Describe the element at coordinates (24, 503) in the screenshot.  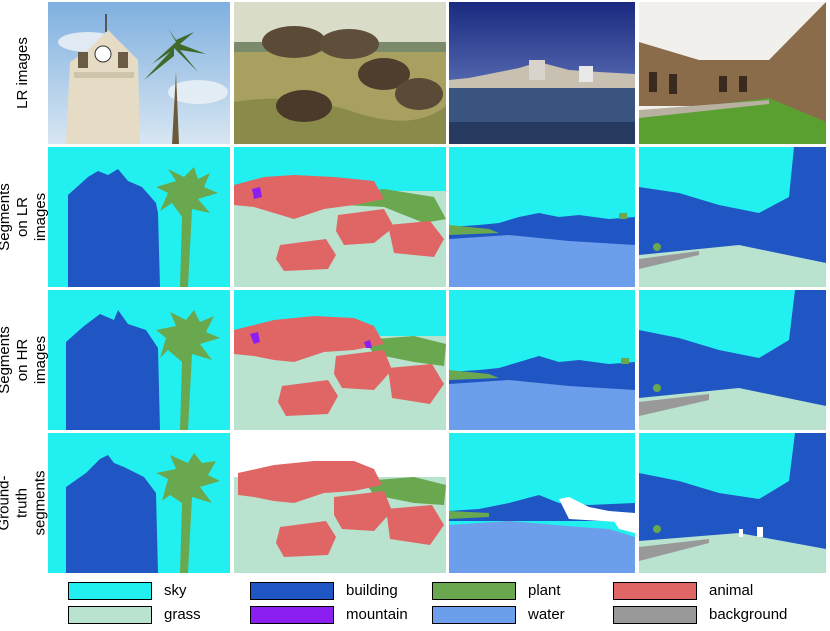
I see `row-label-ground-truth: Ground-truth segments` at that location.